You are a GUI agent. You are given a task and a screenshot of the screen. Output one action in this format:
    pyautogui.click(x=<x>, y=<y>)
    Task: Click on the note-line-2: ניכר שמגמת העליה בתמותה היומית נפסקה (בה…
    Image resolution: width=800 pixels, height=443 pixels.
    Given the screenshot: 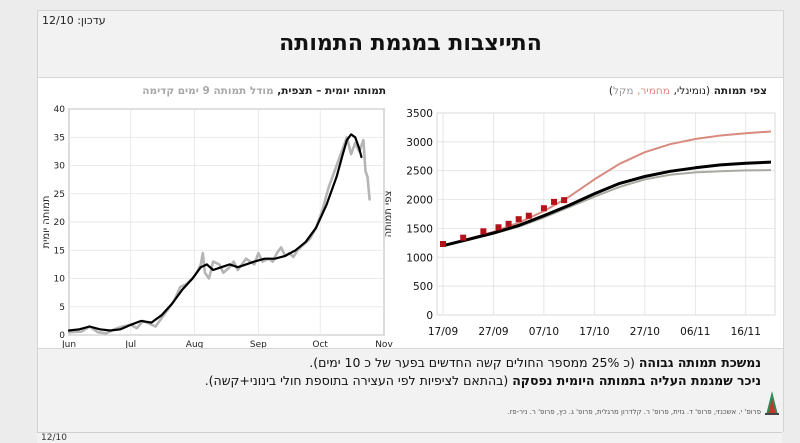 What is the action you would take?
    pyautogui.click(x=483, y=380)
    